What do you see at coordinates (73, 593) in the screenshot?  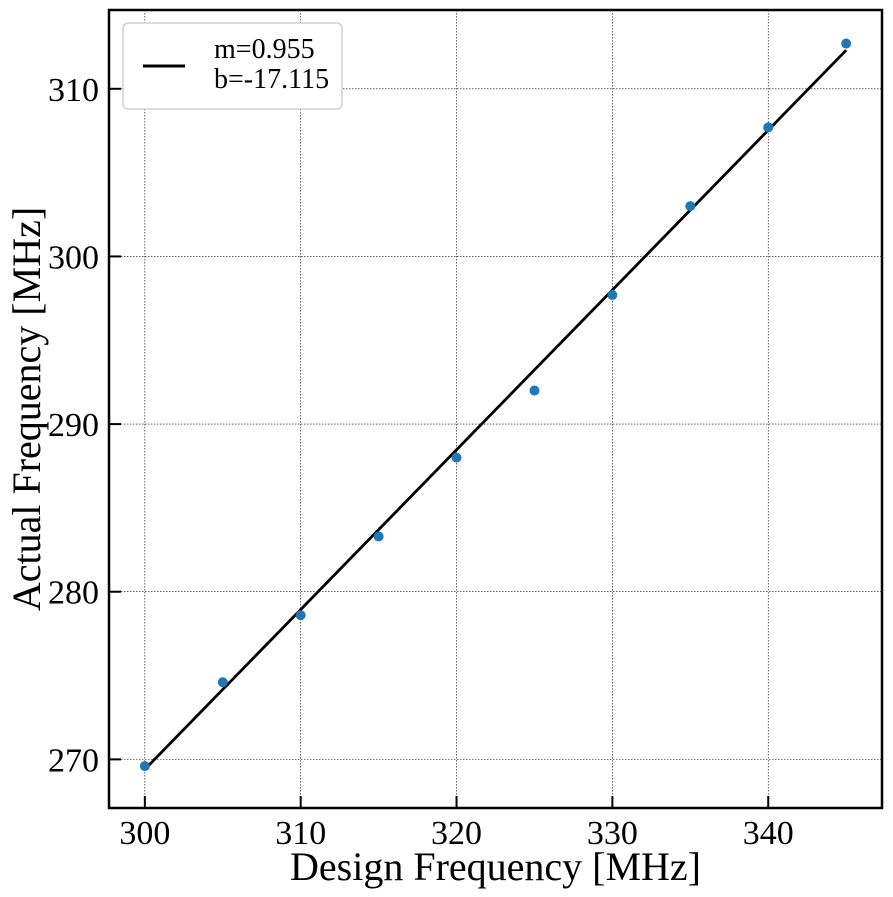 I see `y-tick-label: 280` at bounding box center [73, 593].